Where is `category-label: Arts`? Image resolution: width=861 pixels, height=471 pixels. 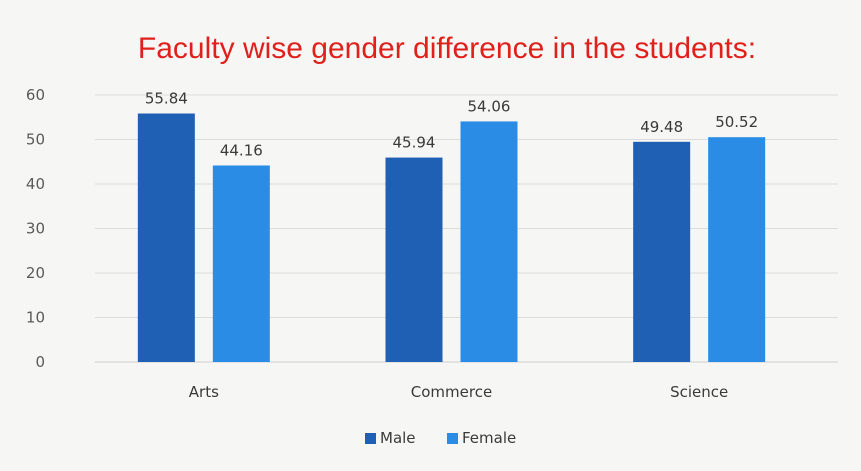
category-label: Arts is located at coordinates (204, 392).